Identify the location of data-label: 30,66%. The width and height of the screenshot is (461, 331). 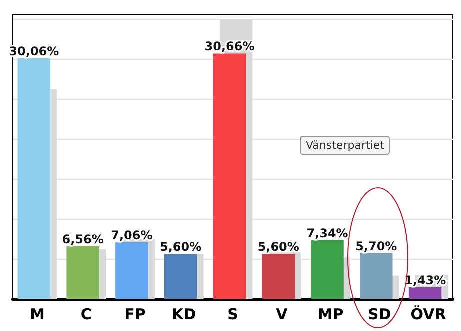
(229, 47).